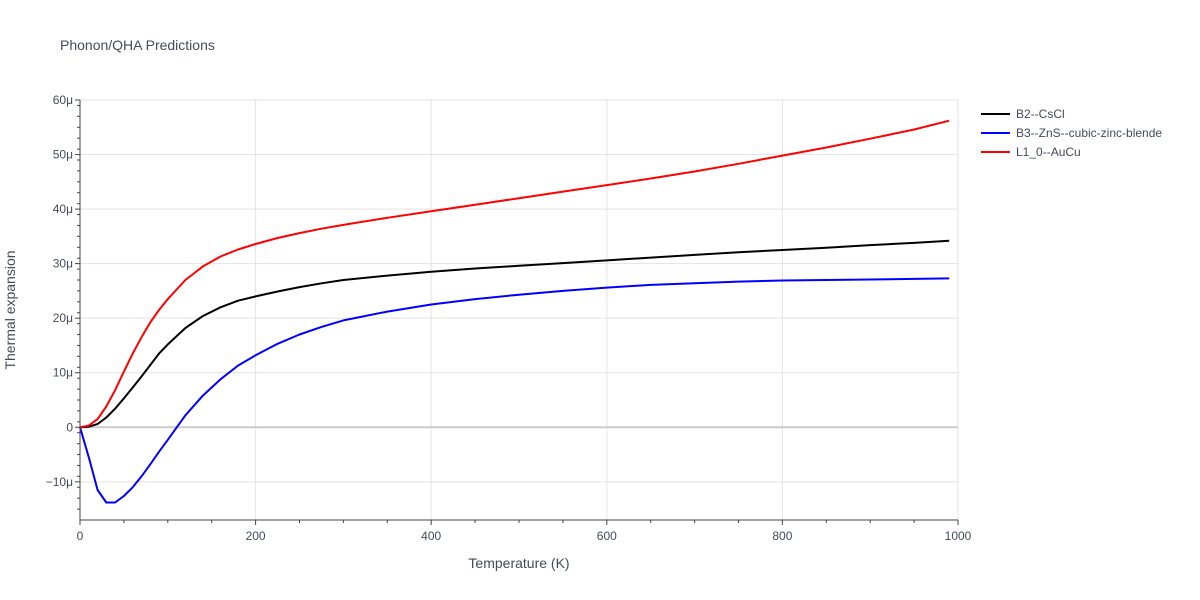  What do you see at coordinates (63, 373) in the screenshot?
I see `y-tick-label: 10μ` at bounding box center [63, 373].